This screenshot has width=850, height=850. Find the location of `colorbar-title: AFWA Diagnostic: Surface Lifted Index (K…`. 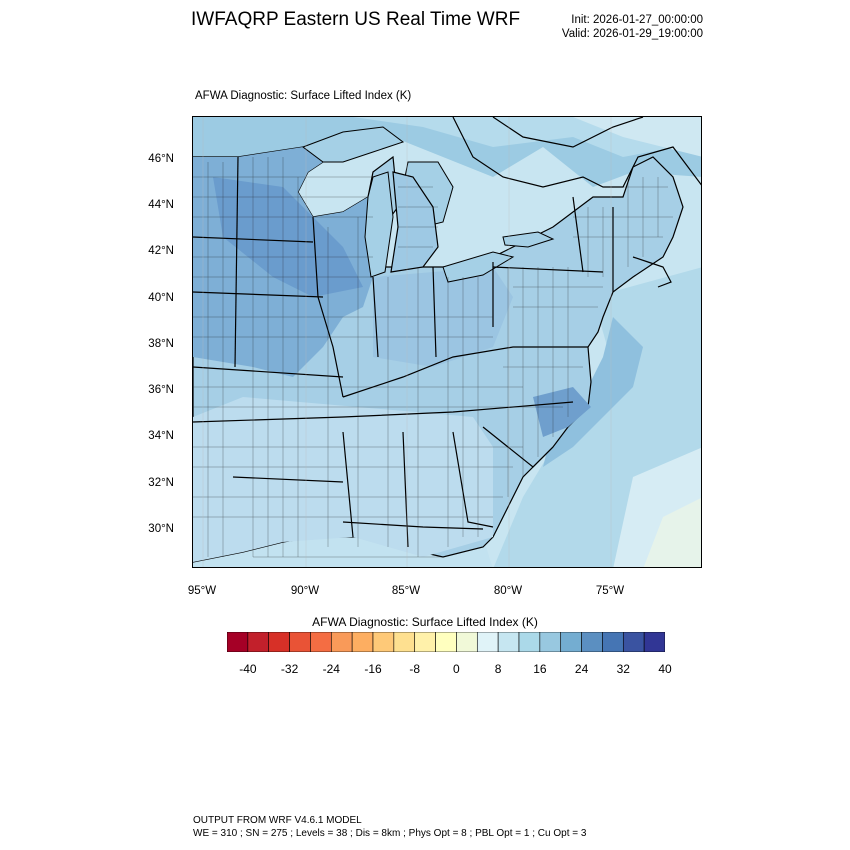

colorbar-title: AFWA Diagnostic: Surface Lifted Index (K… is located at coordinates (425, 622).